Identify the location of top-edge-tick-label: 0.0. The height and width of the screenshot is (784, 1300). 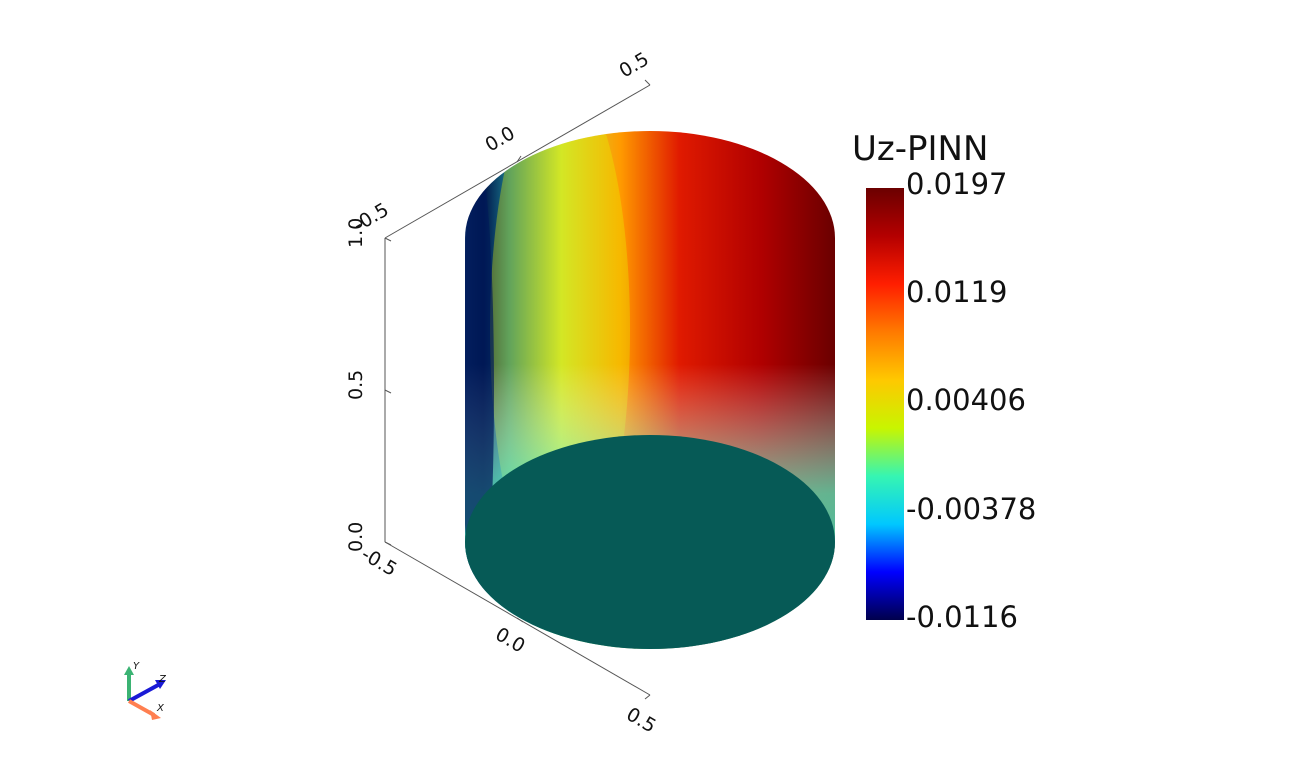
(500, 139).